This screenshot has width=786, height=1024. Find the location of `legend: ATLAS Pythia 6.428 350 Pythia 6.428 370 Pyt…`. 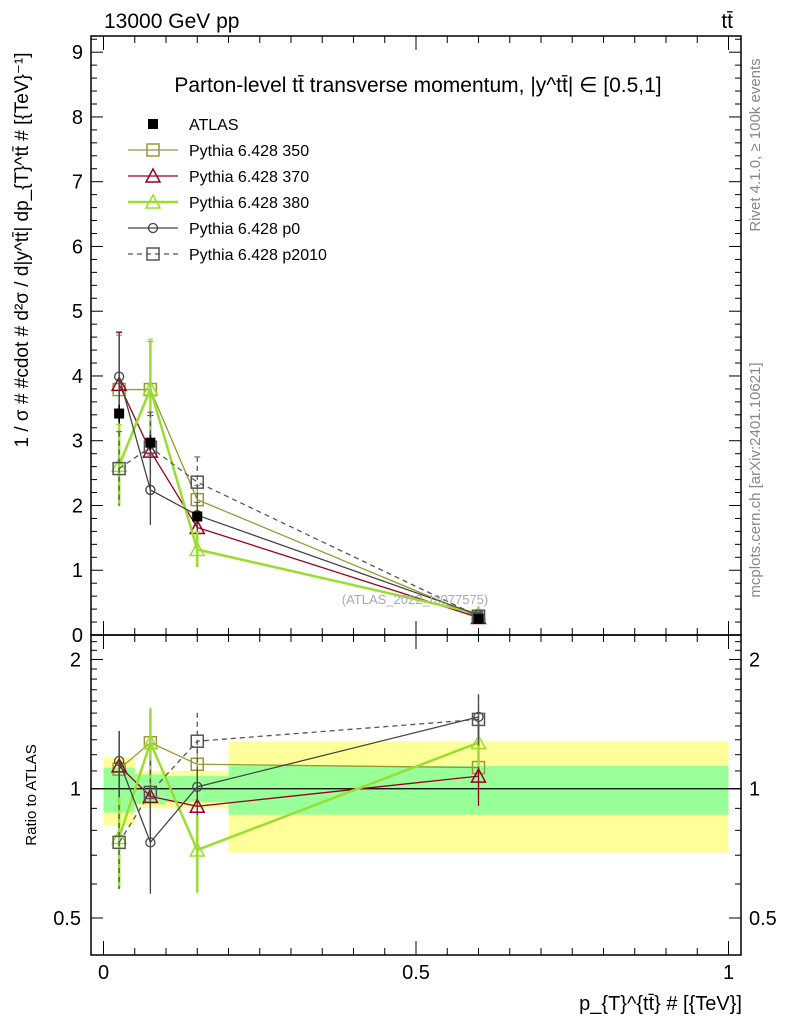

legend: ATLAS Pythia 6.428 350 Pythia 6.428 370 Pyt… is located at coordinates (227, 190).